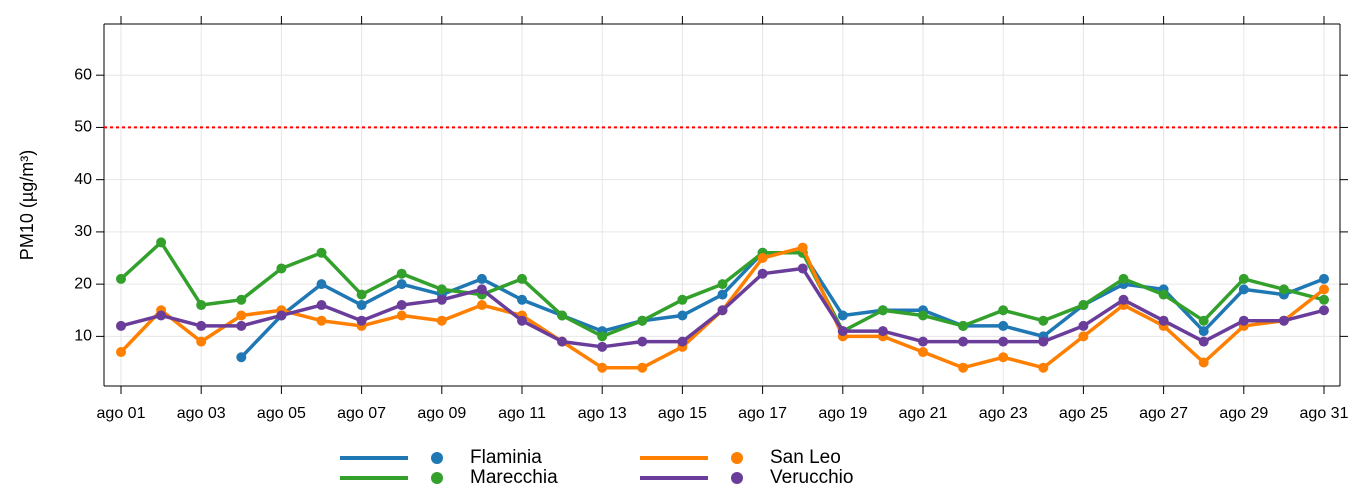 The width and height of the screenshot is (1354, 488). Describe the element at coordinates (811, 477) in the screenshot. I see `legend-label: Verucchio` at that location.